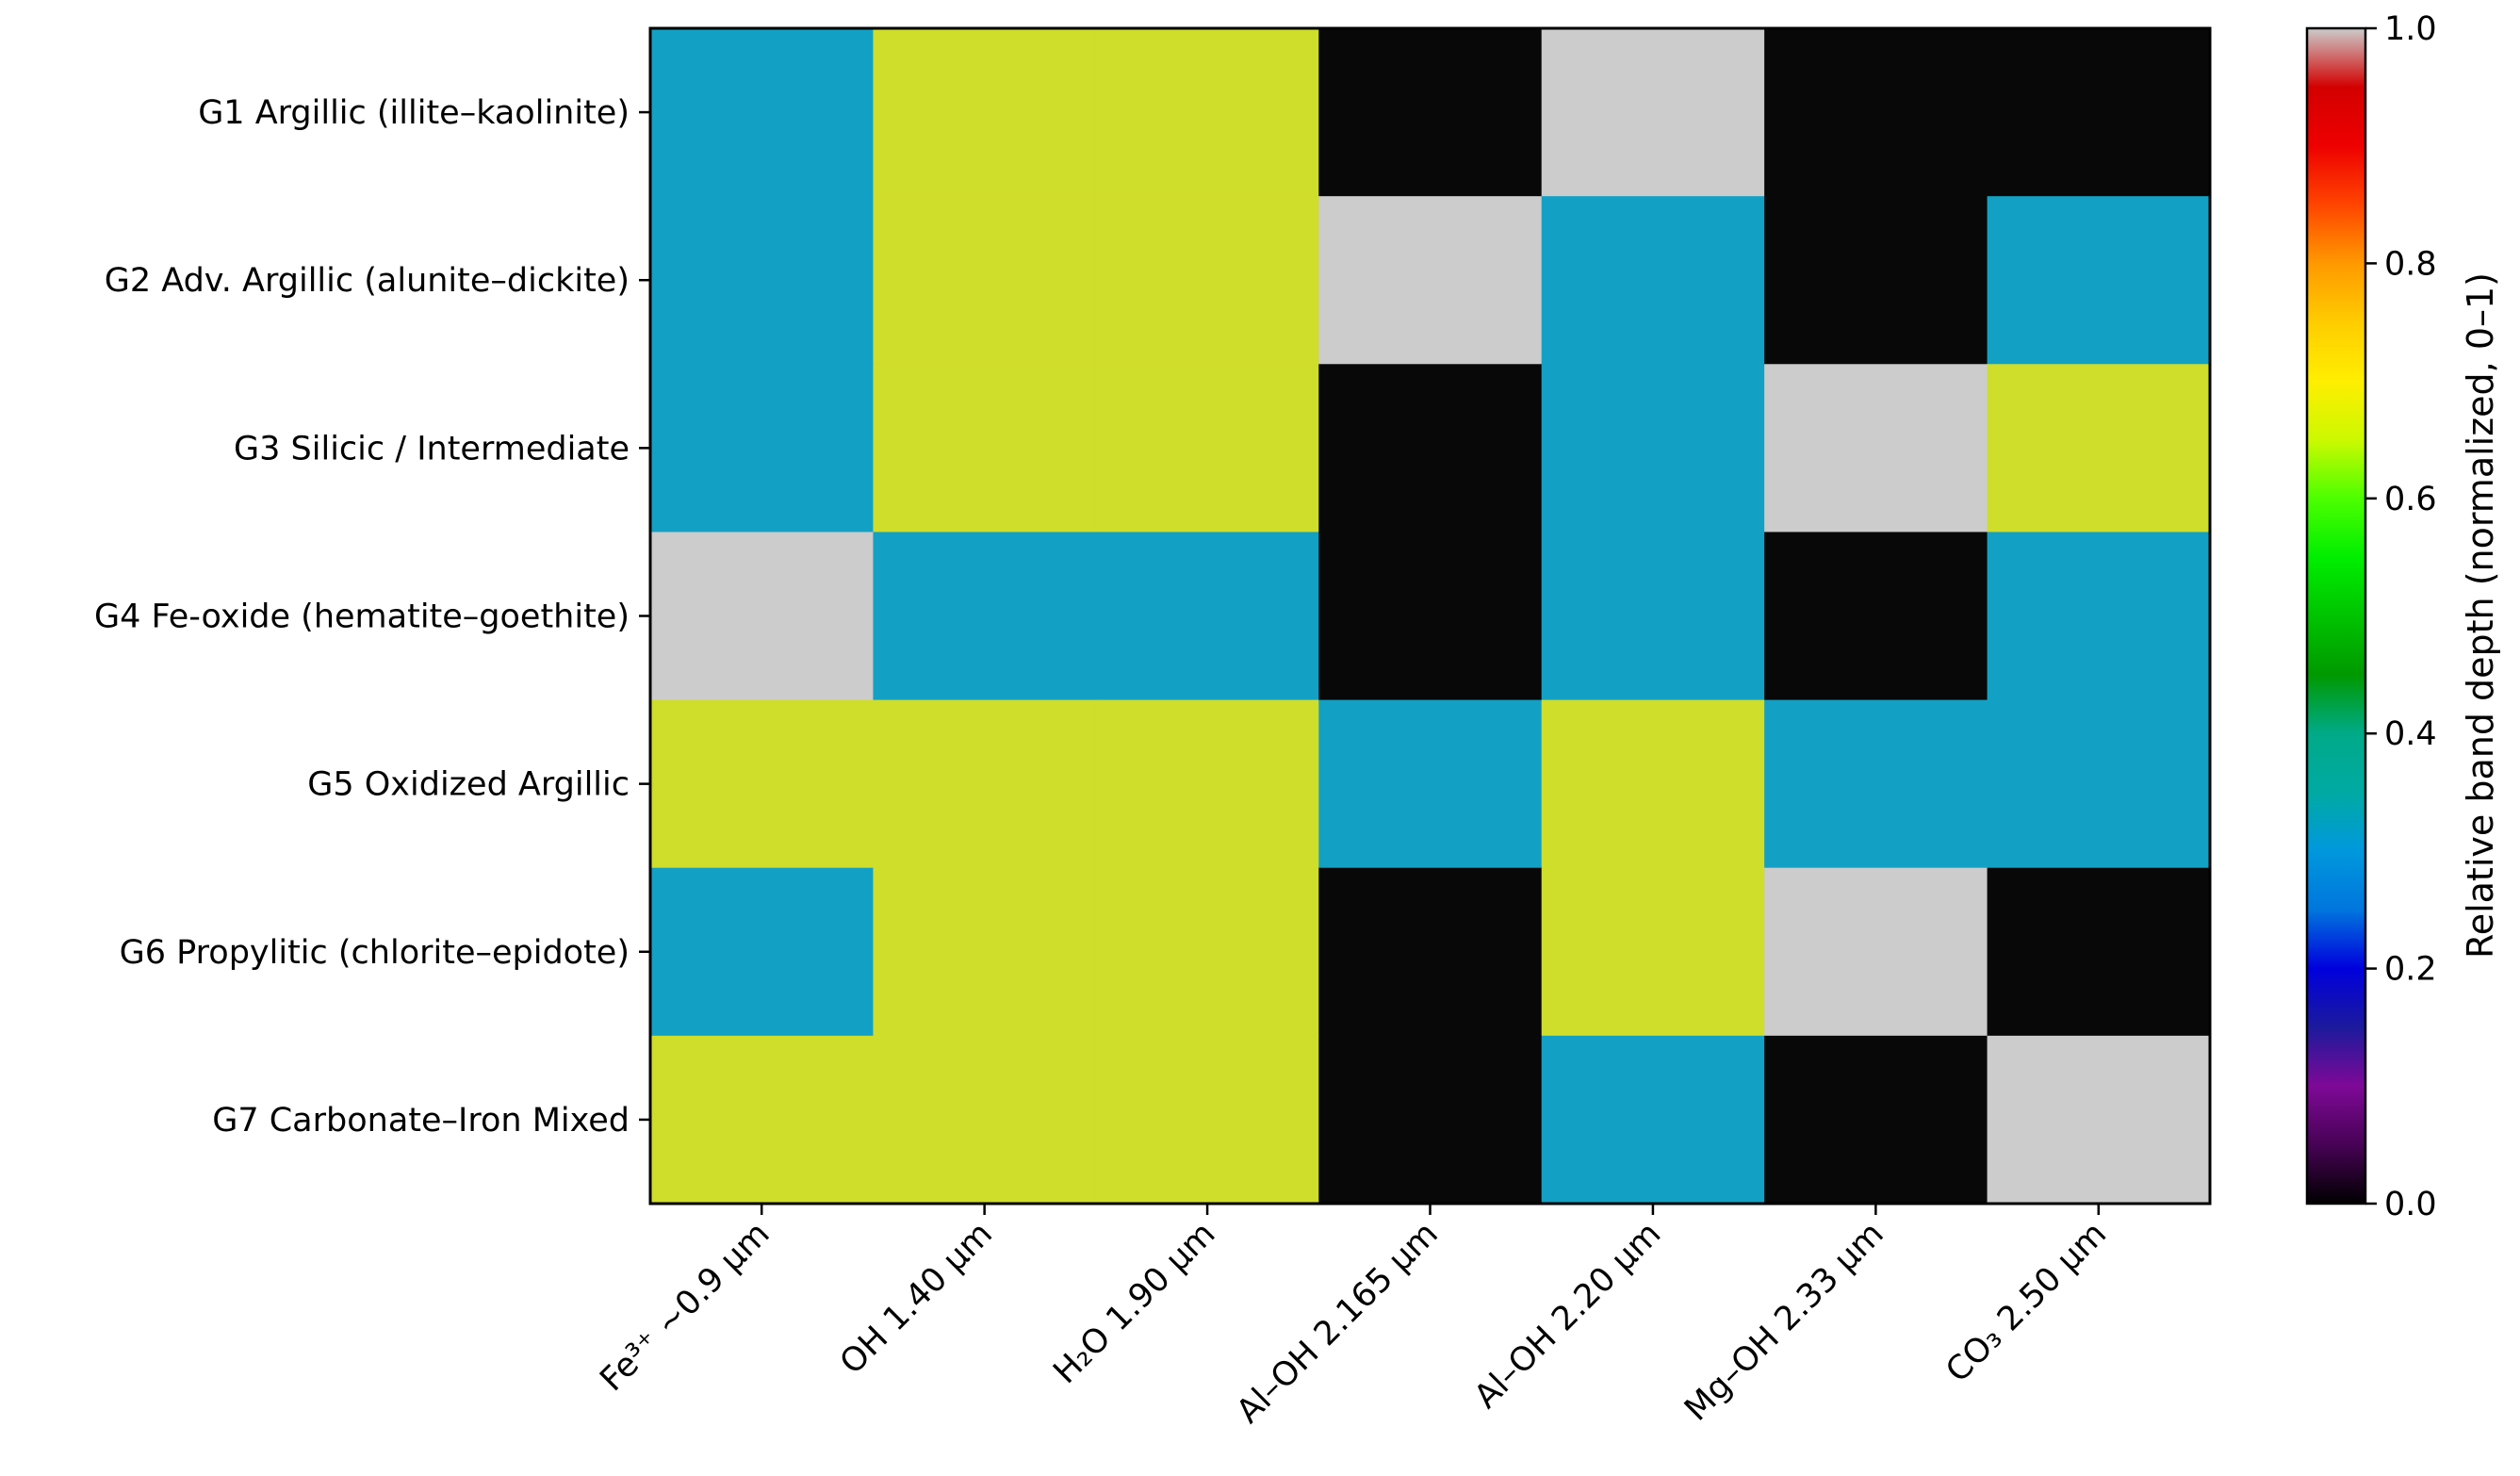 The image size is (2520, 1476). What do you see at coordinates (2480, 615) in the screenshot?
I see `colorbar-label: Relative band depth (normalized, 0–1)` at bounding box center [2480, 615].